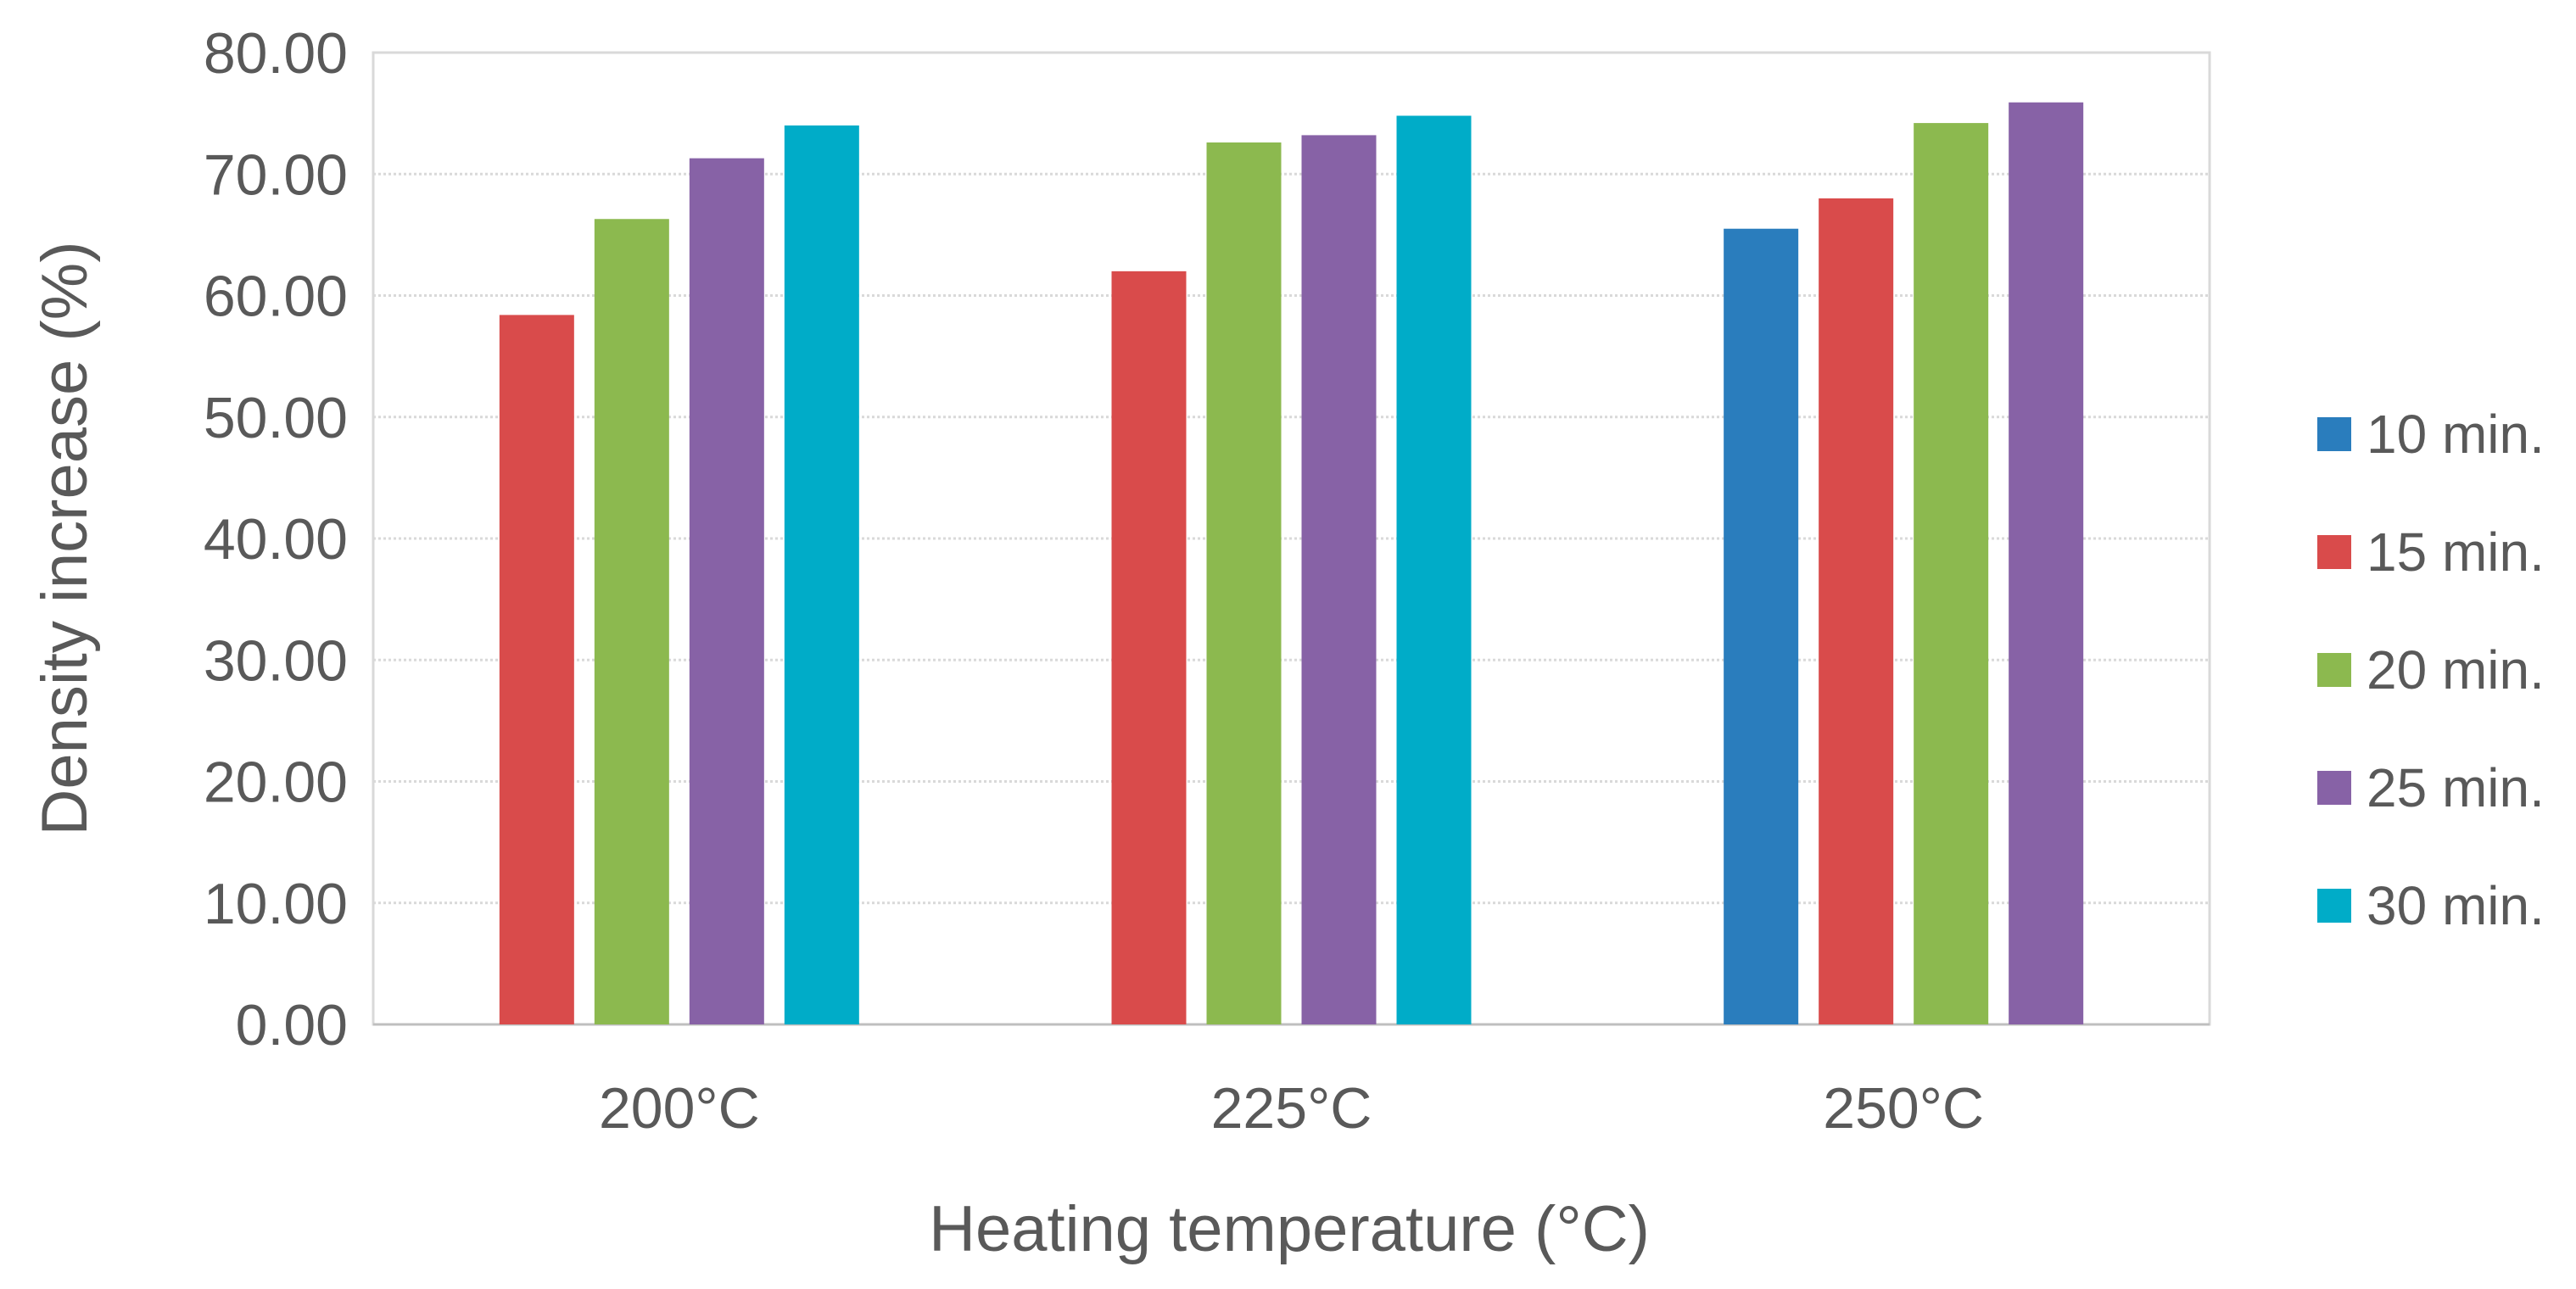 The width and height of the screenshot is (2576, 1289). Describe the element at coordinates (276, 904) in the screenshot. I see `y-tick-label: 10.00` at that location.